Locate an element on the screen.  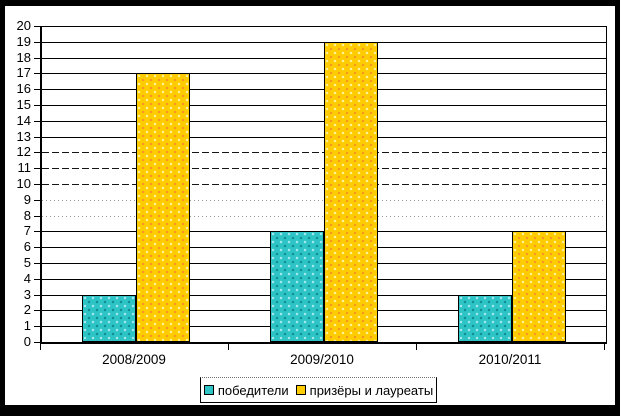
category-label: 2009/2010 is located at coordinates (322, 359).